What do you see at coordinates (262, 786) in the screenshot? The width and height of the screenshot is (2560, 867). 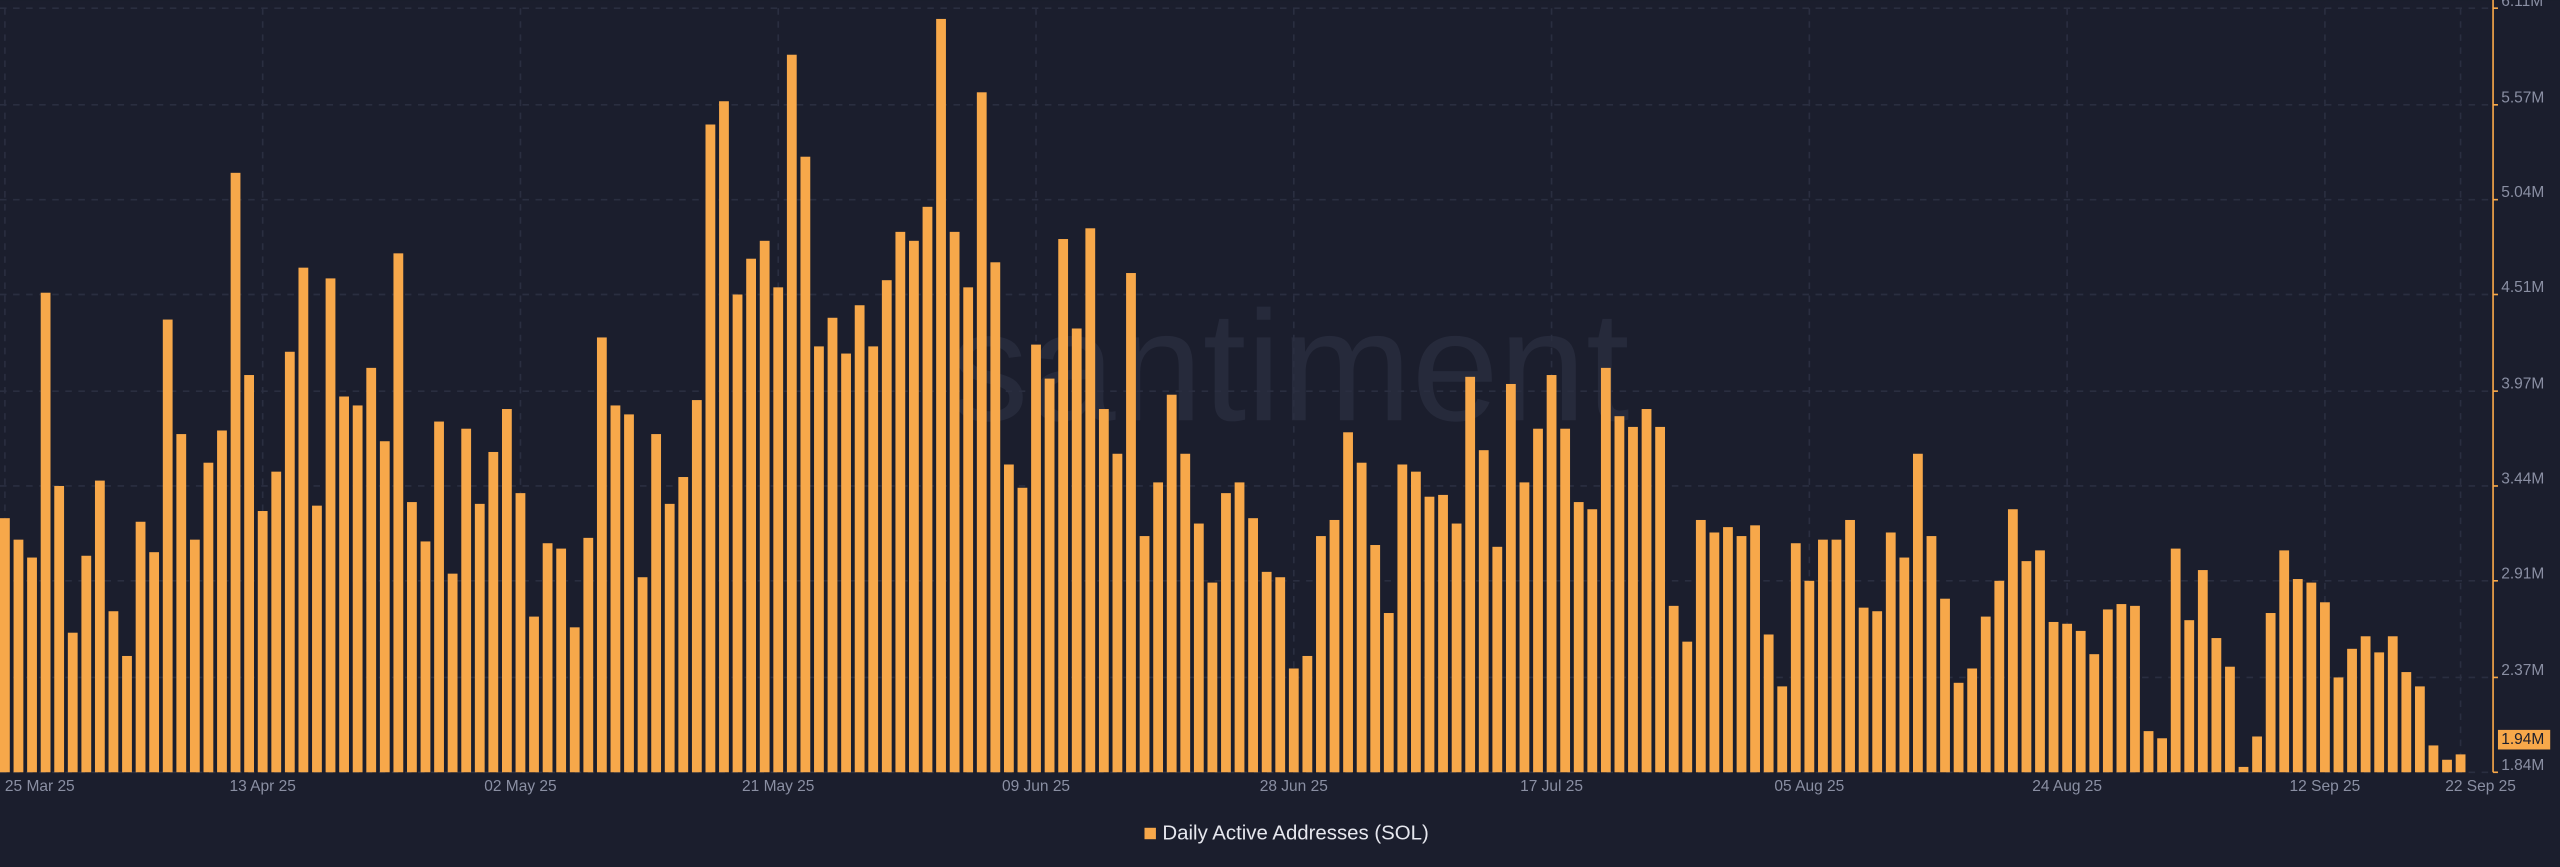 I see `x-tick-label: 13 Apr 25` at bounding box center [262, 786].